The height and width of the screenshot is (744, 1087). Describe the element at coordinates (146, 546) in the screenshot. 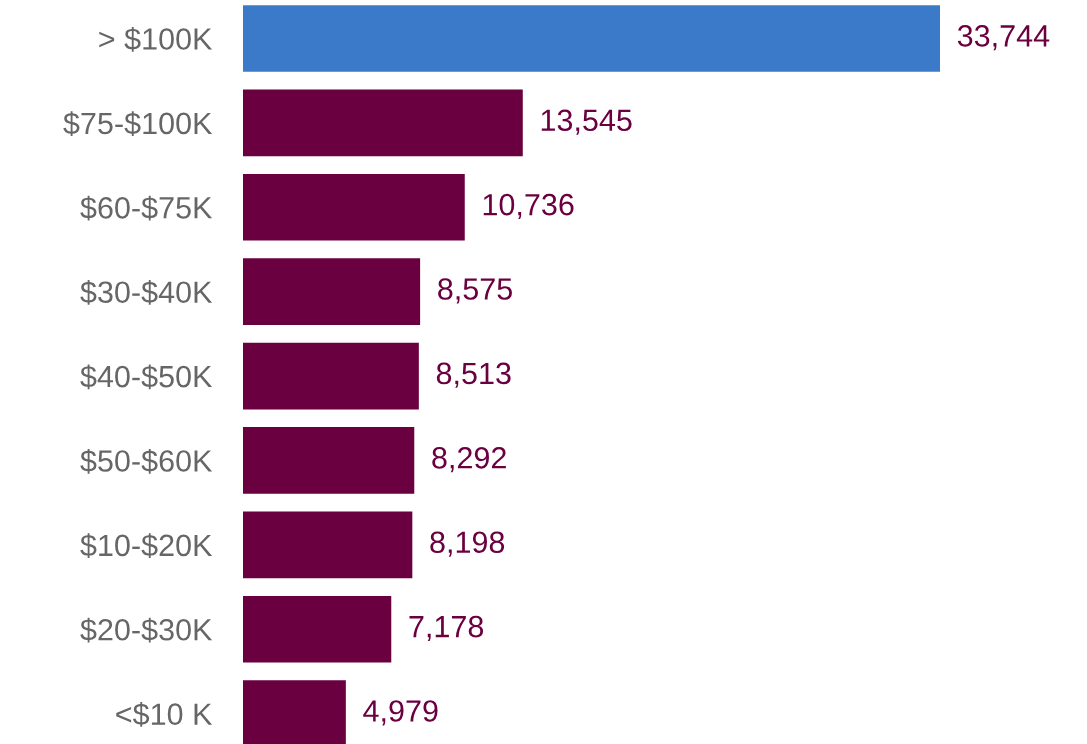

I see `y-tick-label: $10-$20K` at that location.